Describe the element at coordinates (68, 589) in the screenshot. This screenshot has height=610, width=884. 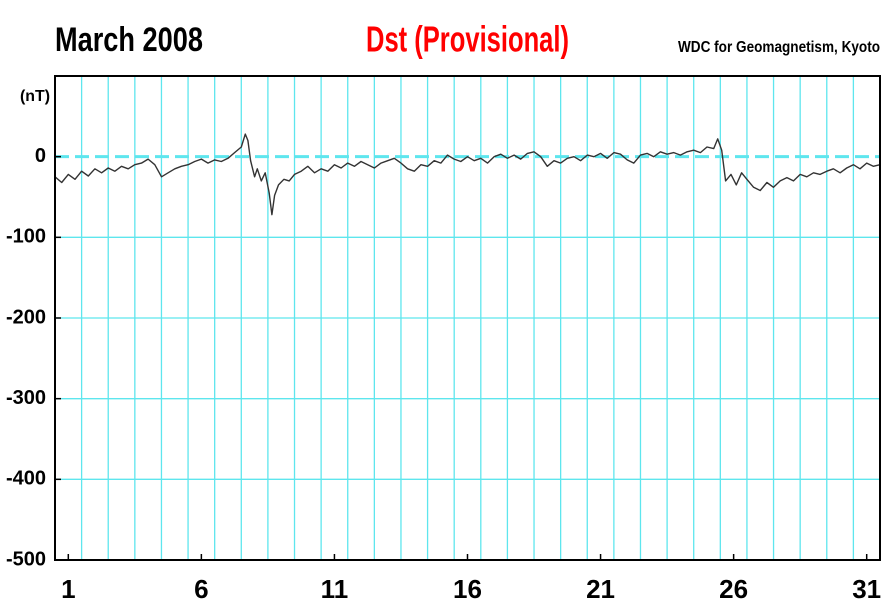
I see `x-tick-label: 1` at that location.